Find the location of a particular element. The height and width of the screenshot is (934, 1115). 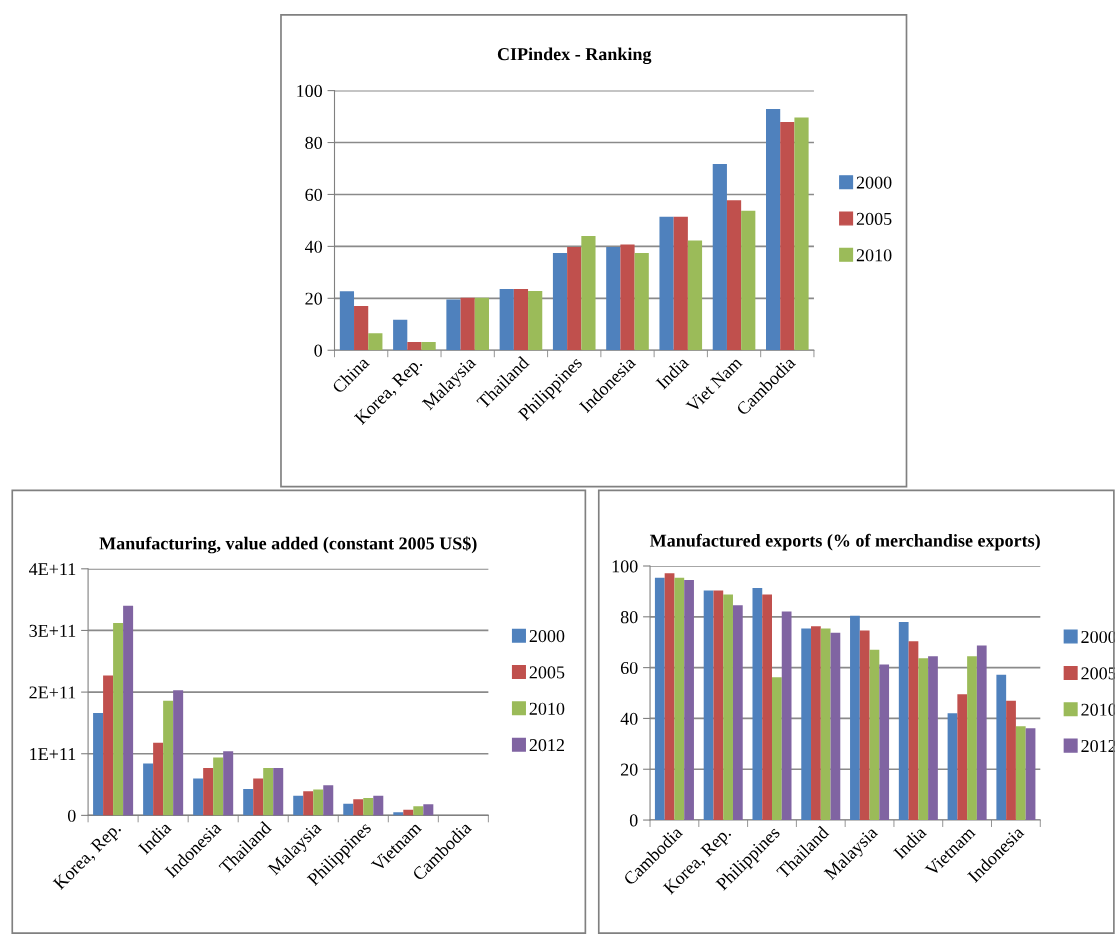

chart-title: Manufacturing, value added (constant 2005 US$) is located at coordinates (288, 545).